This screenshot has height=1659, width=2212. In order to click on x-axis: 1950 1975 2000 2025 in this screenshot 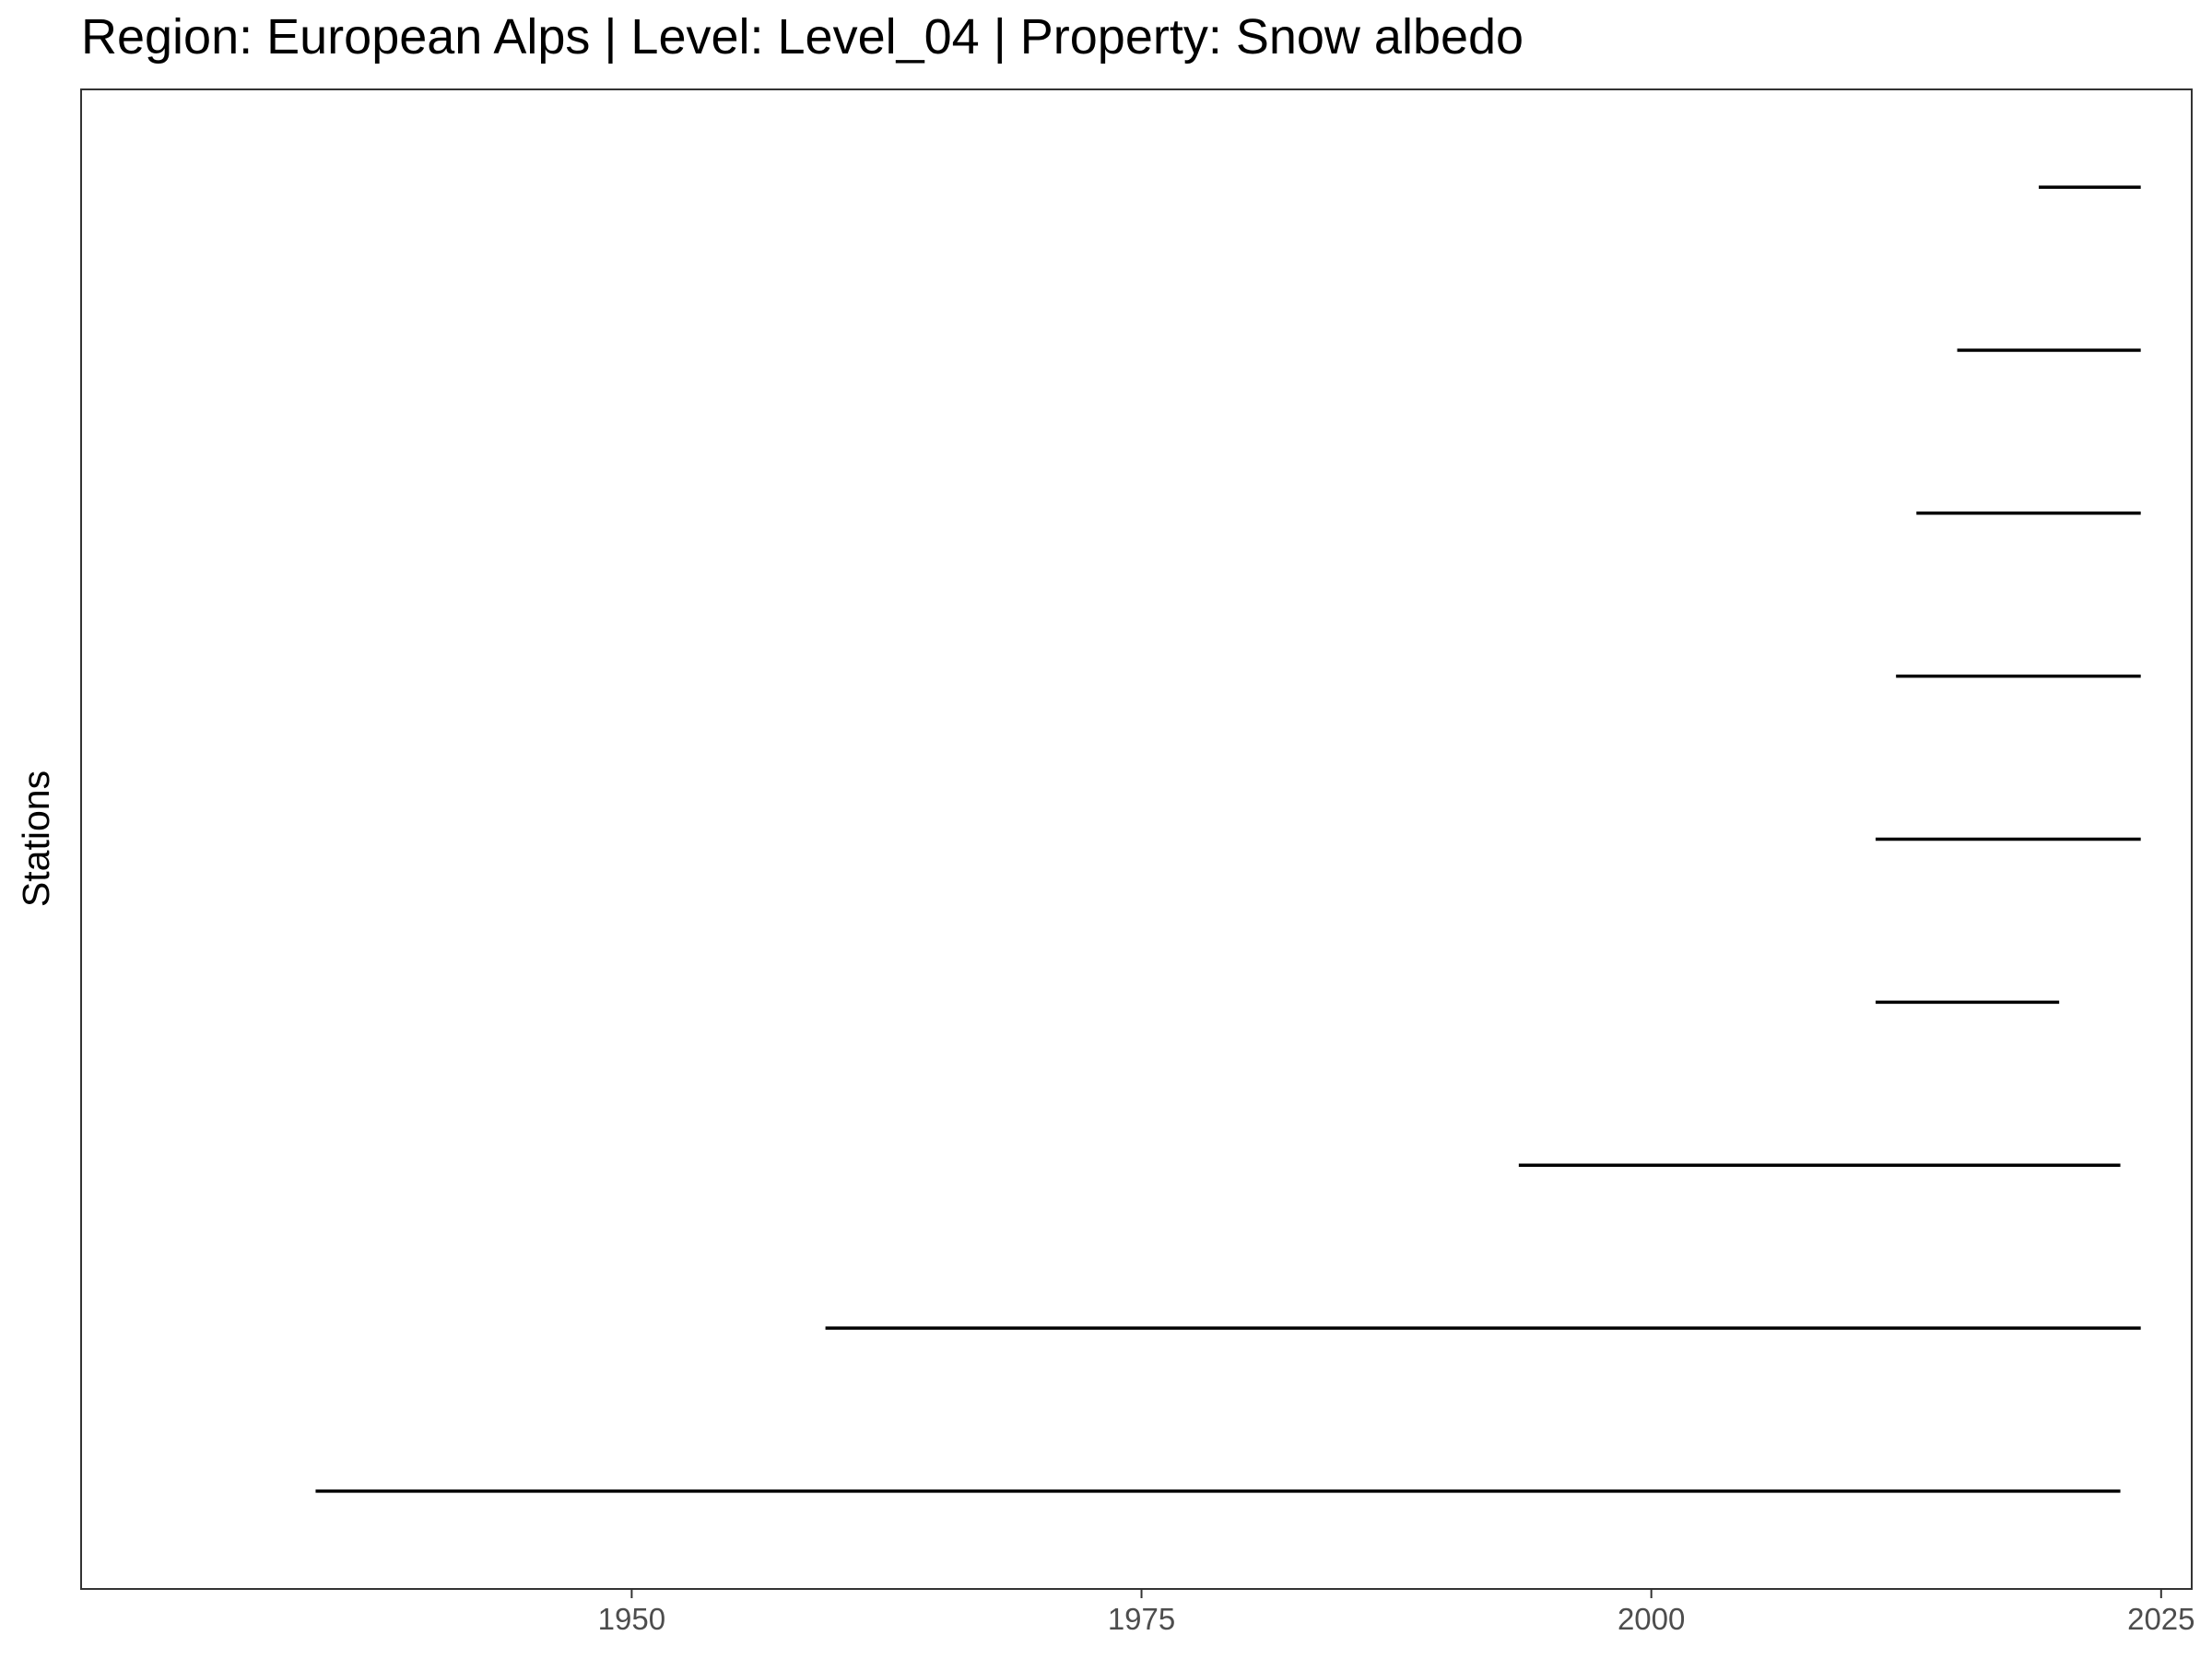, I will do `click(1396, 1612)`.